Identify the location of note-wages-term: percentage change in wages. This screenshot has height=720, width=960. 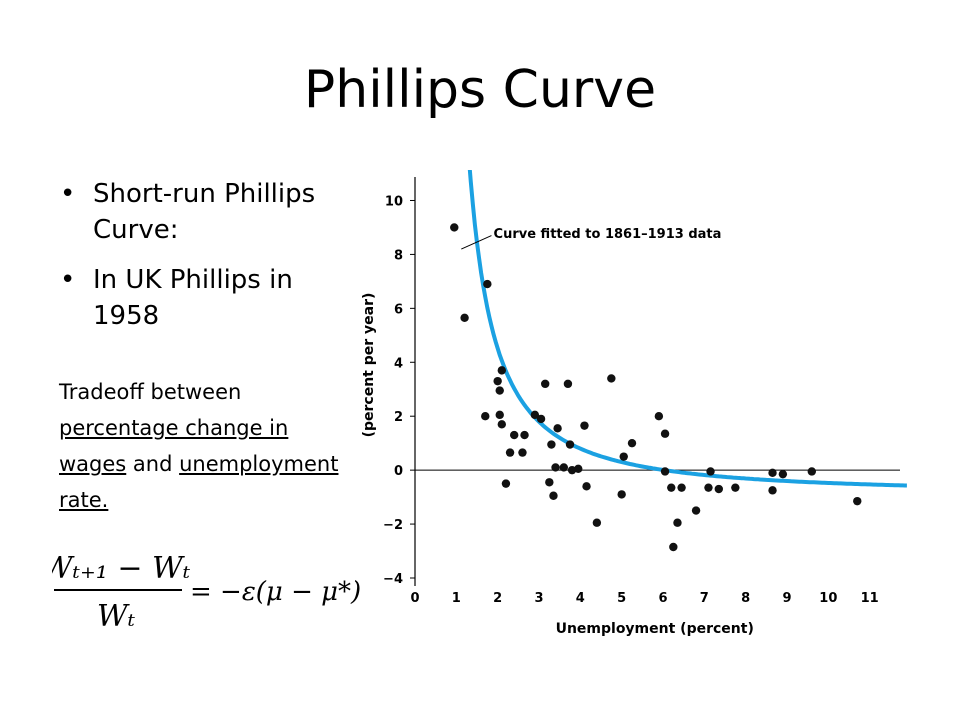
(174, 446).